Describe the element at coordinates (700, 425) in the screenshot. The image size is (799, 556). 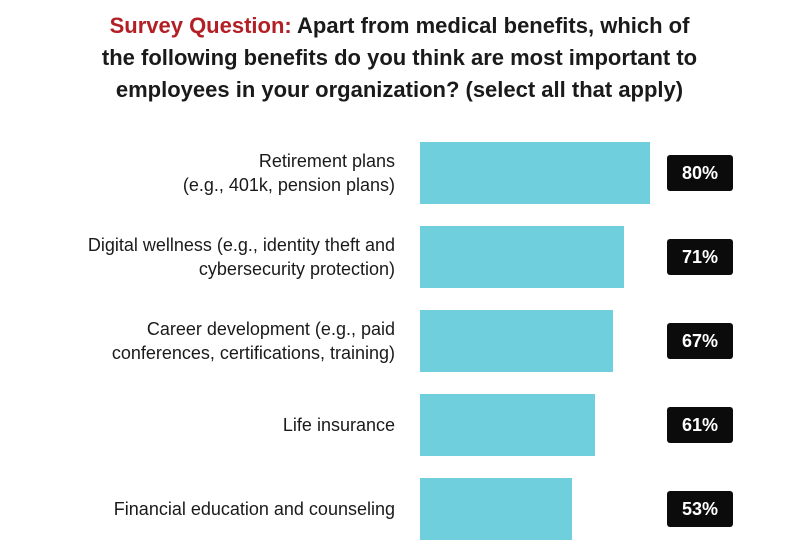
I see `value-label-badge: 61%` at that location.